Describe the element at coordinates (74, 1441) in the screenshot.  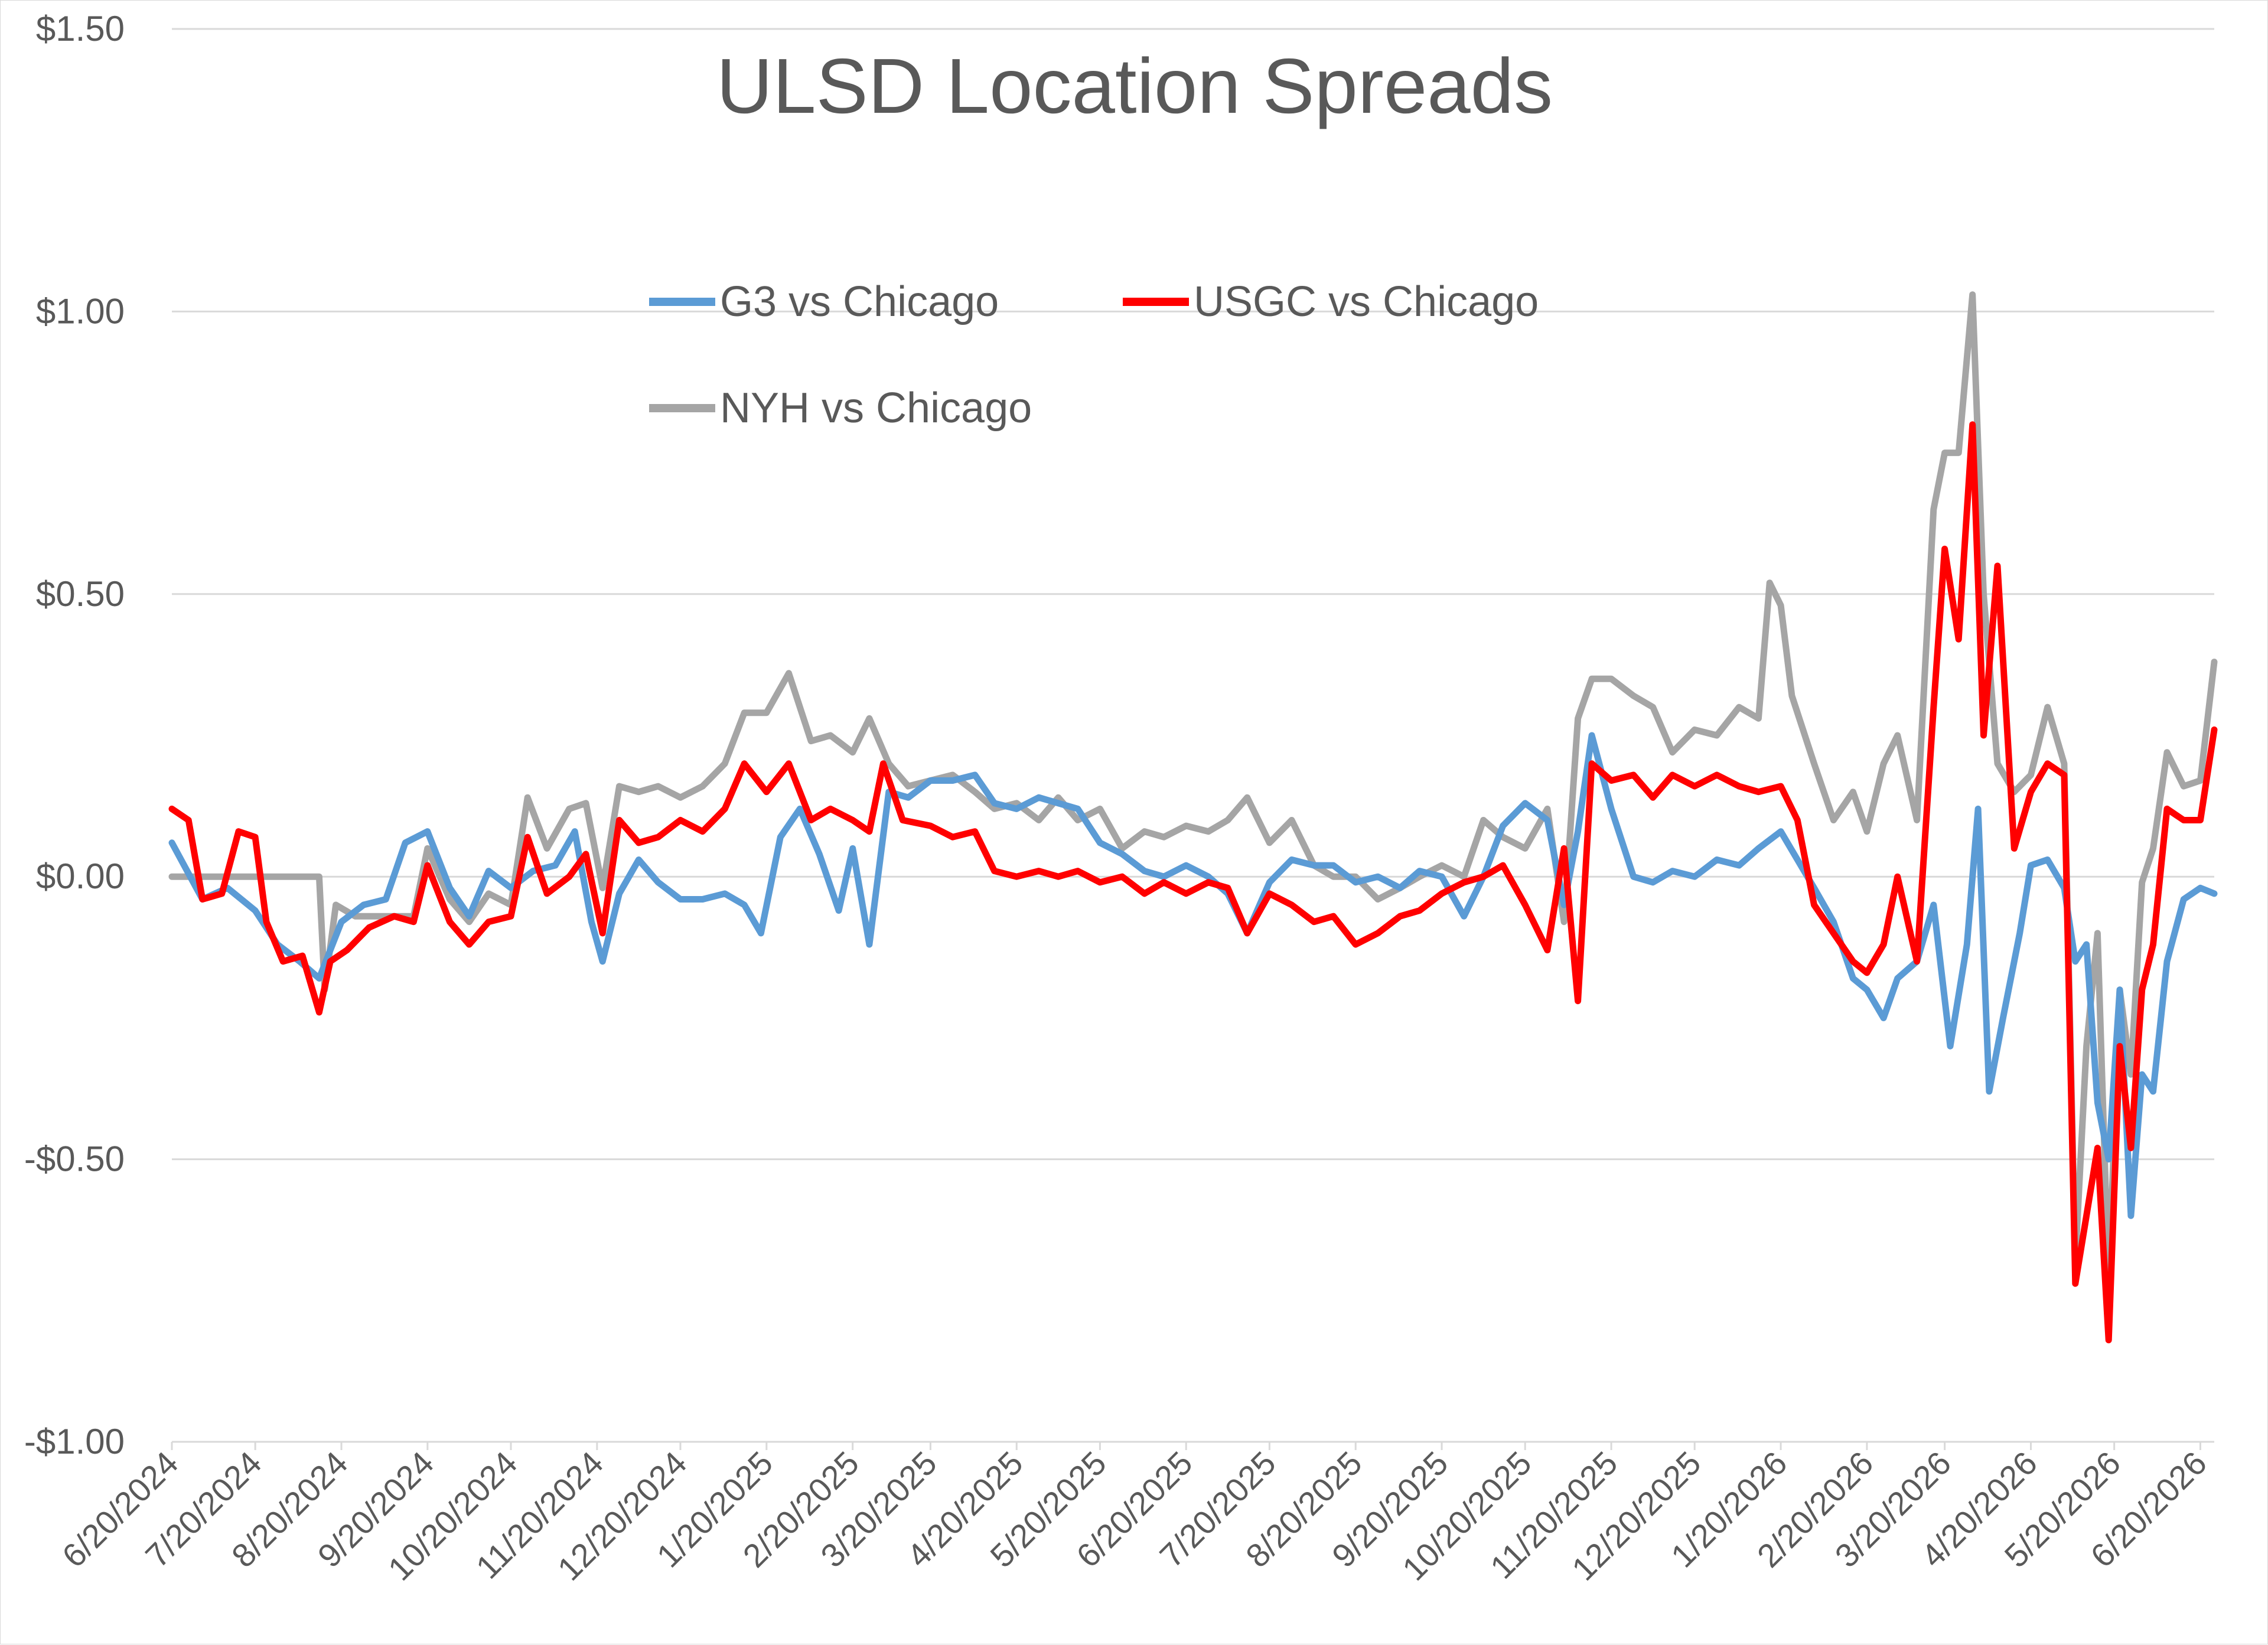
I see `y-tick-label: -$1.00` at that location.